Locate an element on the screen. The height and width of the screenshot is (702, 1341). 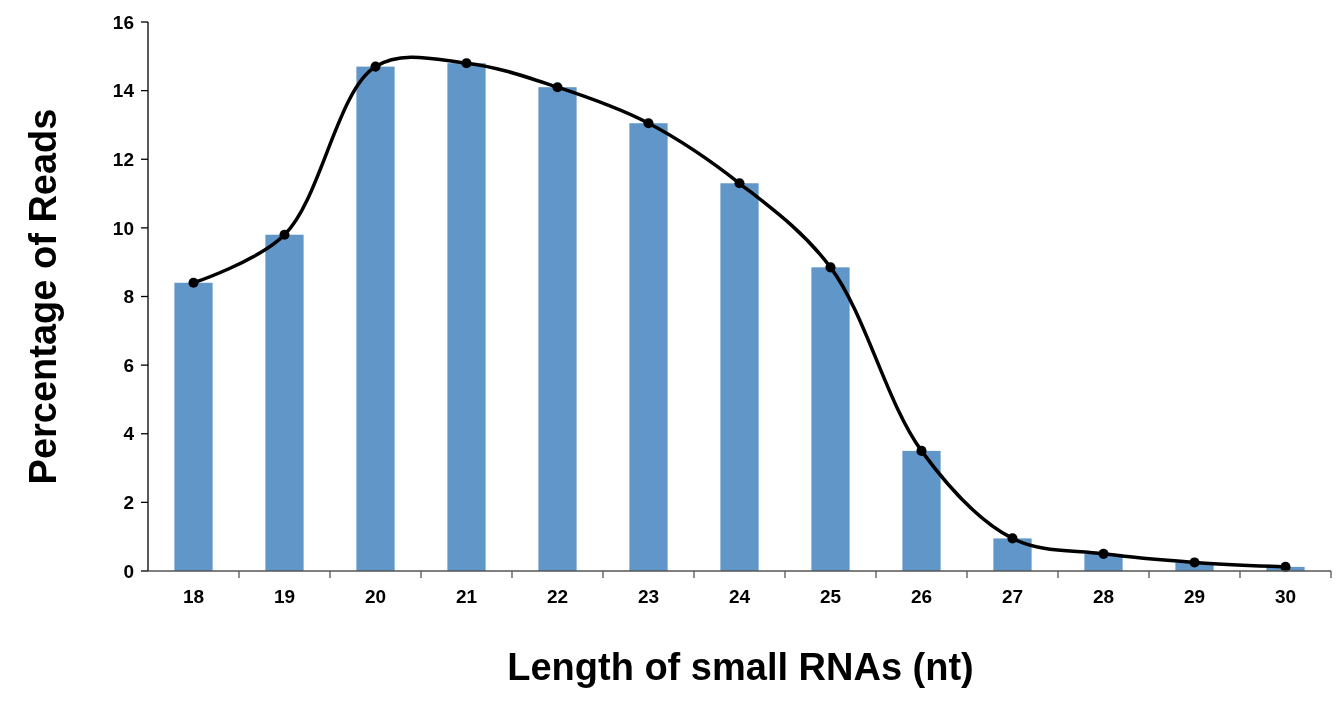
x-tick-label: 28 is located at coordinates (1103, 596).